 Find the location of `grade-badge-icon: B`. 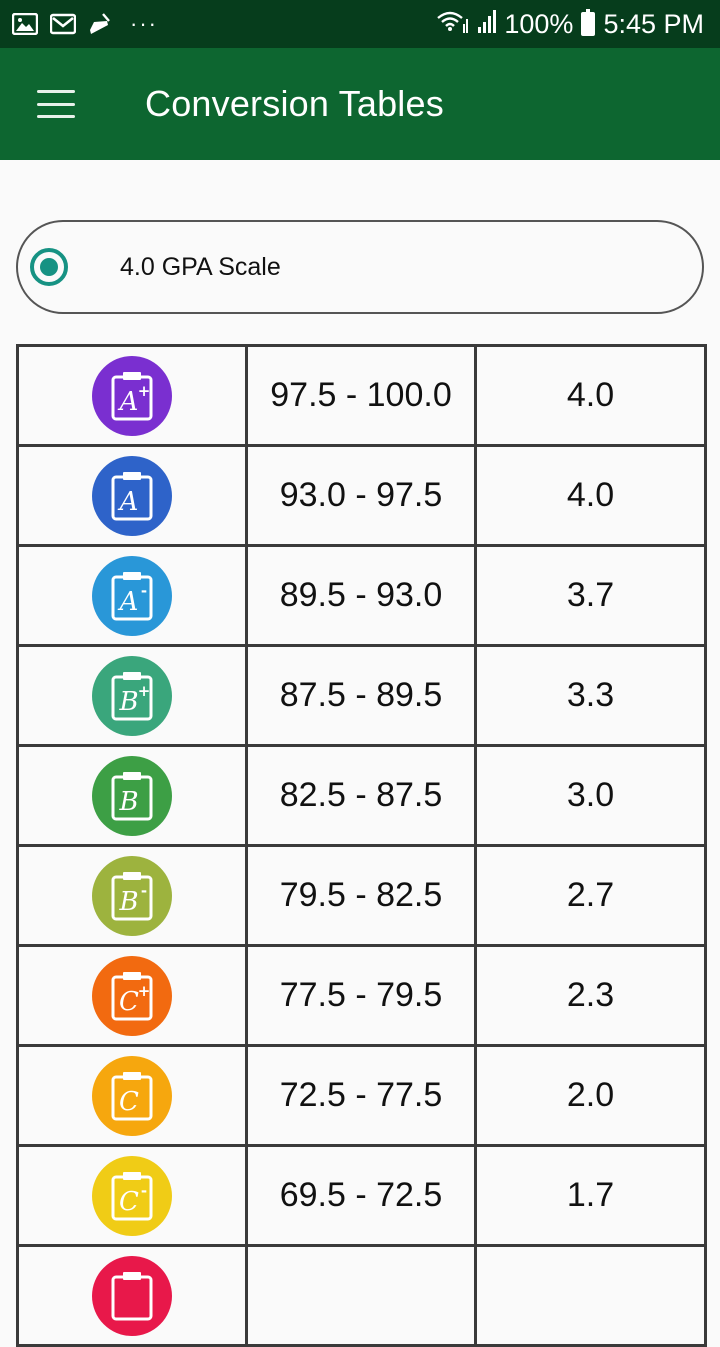

grade-badge-icon: B is located at coordinates (132, 795).